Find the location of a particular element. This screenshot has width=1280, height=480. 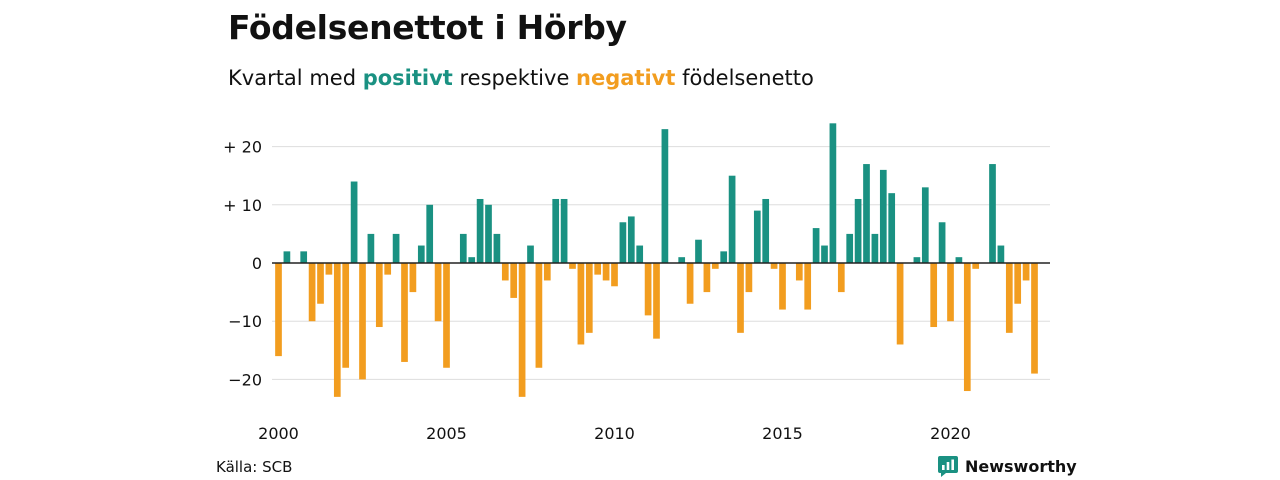

subtitle-suffix: födelsenetto is located at coordinates (744, 78).